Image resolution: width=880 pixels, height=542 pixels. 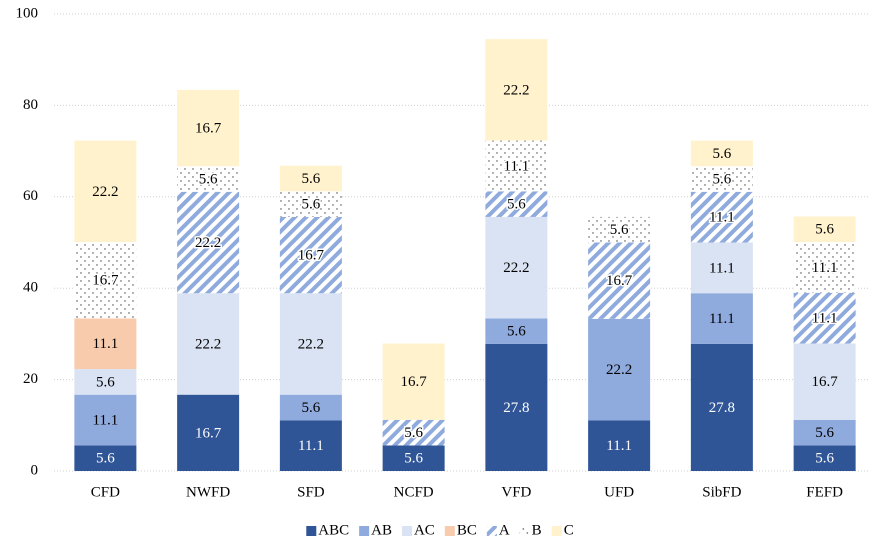 I want to click on legend: ABC AB AC BC A B C, so click(x=440, y=530).